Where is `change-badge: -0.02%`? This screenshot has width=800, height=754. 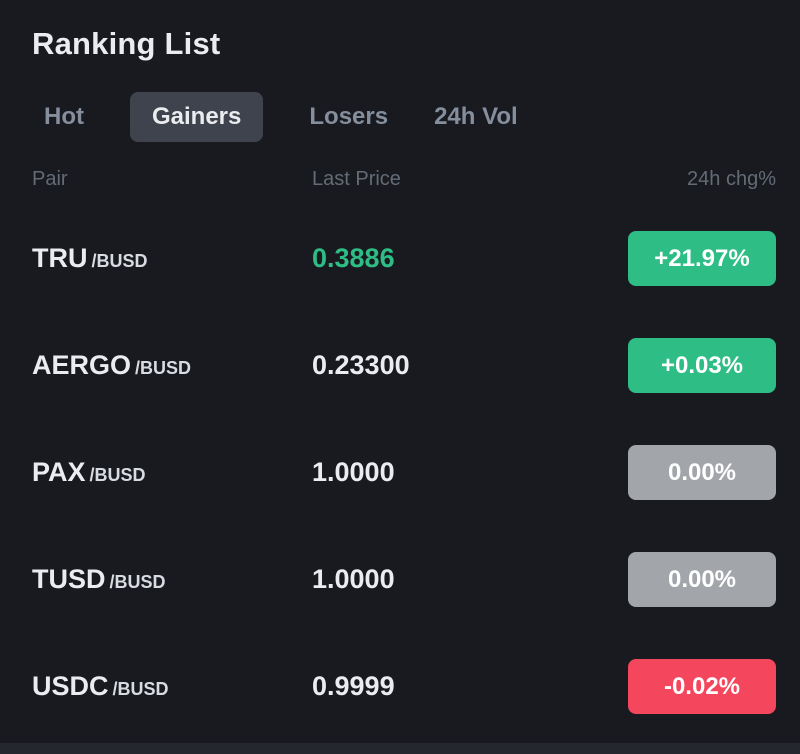 change-badge: -0.02% is located at coordinates (702, 686).